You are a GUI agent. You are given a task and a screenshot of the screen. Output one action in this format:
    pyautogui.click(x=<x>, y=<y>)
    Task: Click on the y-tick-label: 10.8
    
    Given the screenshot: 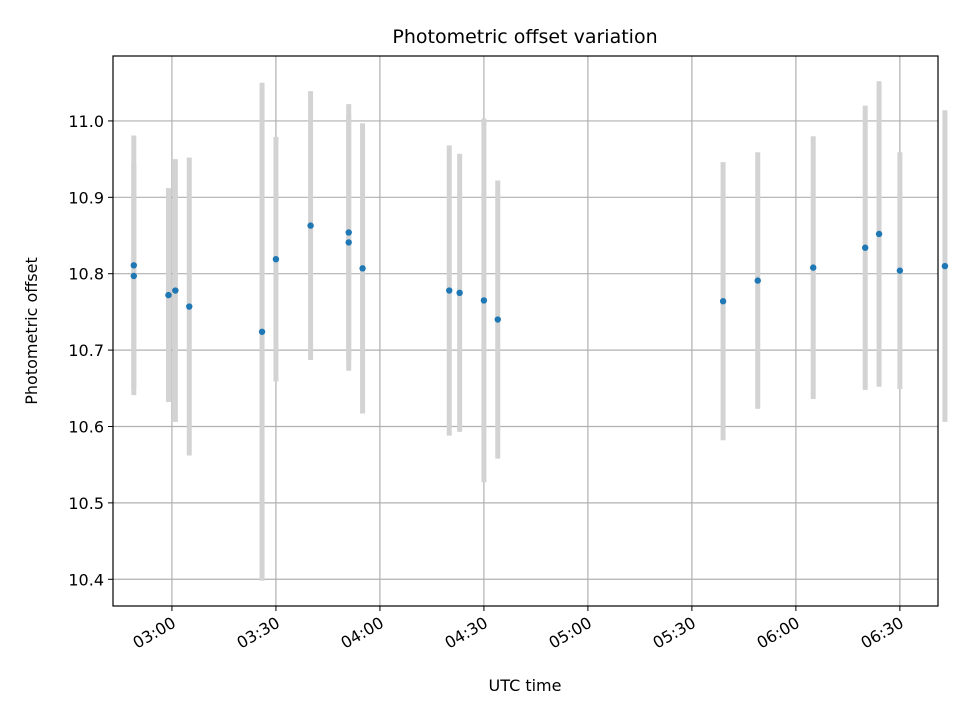 What is the action you would take?
    pyautogui.click(x=86, y=274)
    